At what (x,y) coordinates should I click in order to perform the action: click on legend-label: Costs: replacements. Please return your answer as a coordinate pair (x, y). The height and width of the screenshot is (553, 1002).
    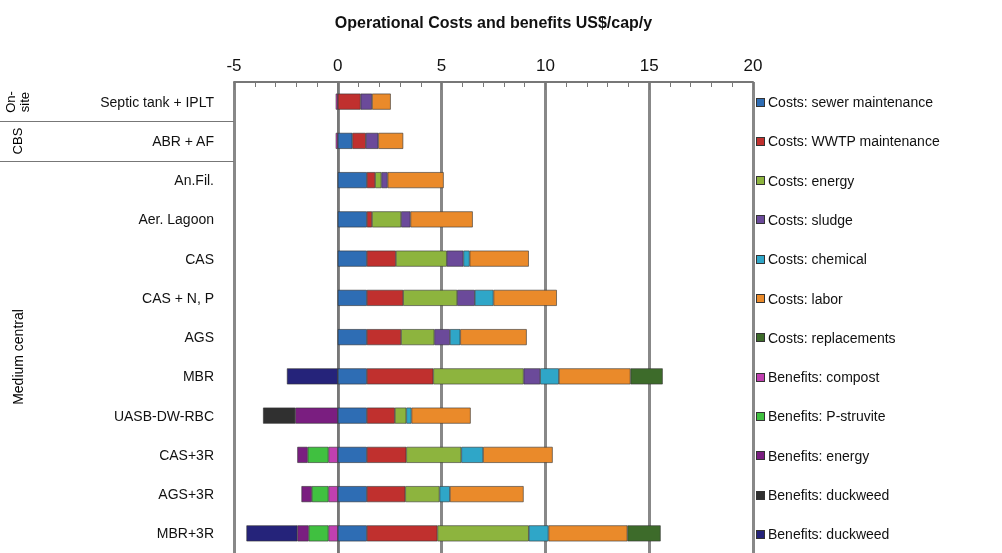
    Looking at the image, I should click on (832, 337).